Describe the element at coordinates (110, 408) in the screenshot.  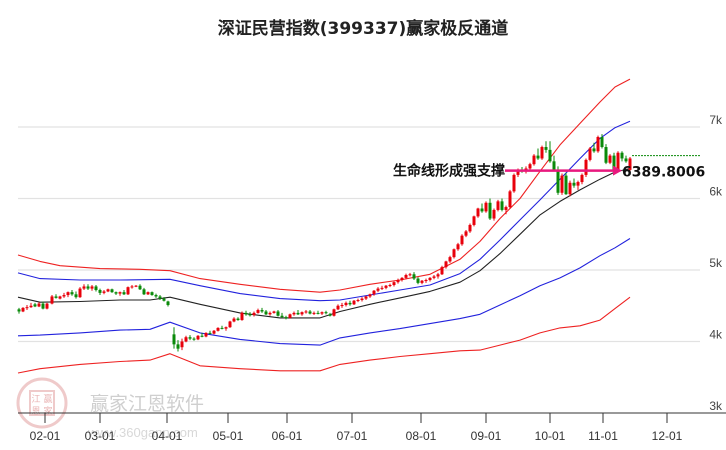
I see `watermark: 江赢恩家 赢家江恩软件 www.360gann.com` at that location.